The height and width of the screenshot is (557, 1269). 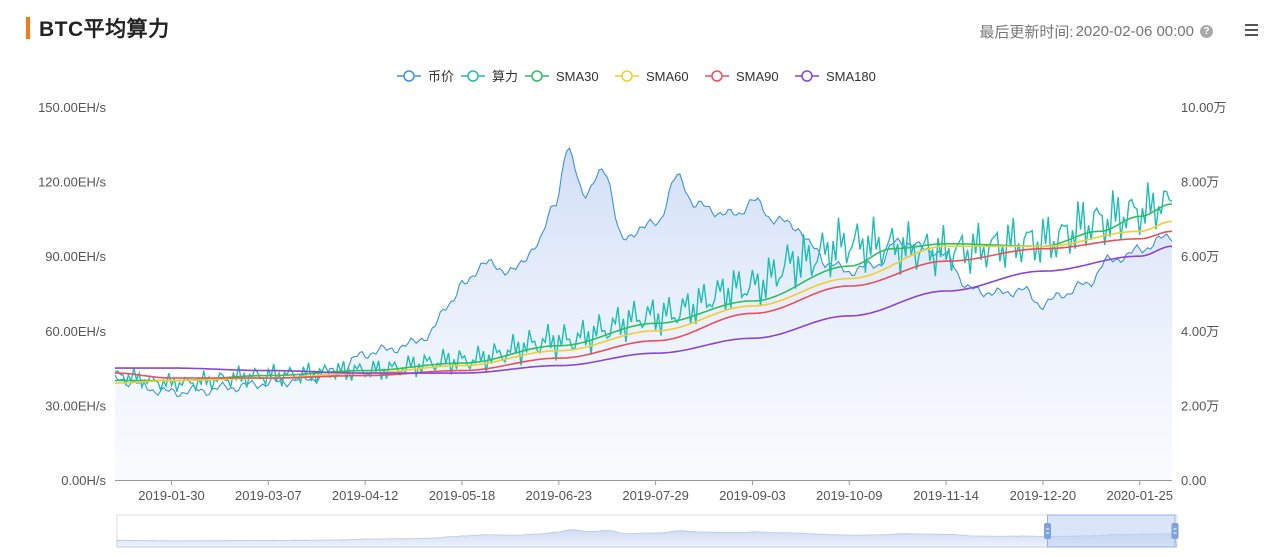 What do you see at coordinates (72, 182) in the screenshot?
I see `y-left-tick-label: 120.00EH/s` at bounding box center [72, 182].